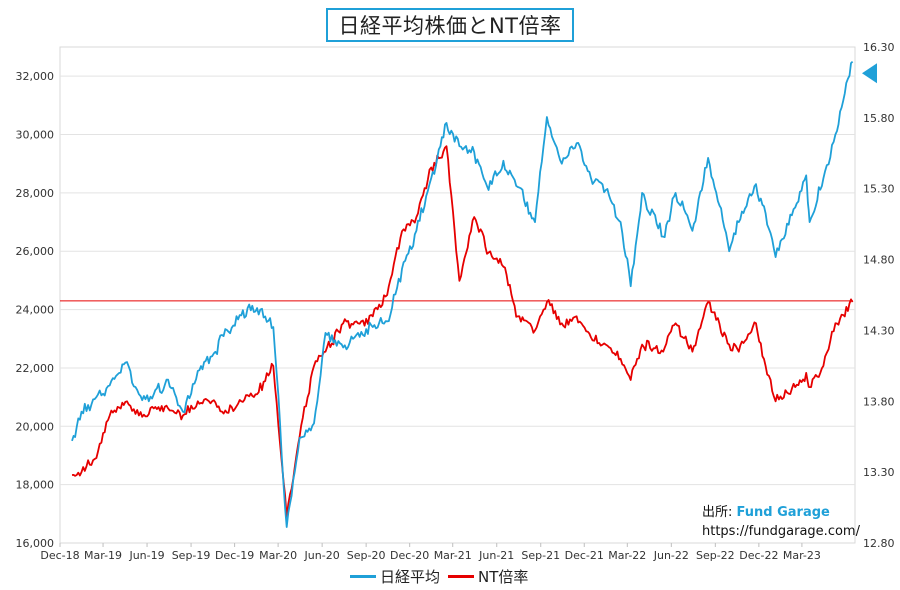 The image size is (900, 590). Describe the element at coordinates (496, 555) in the screenshot. I see `x-tick-label: Jun-21` at that location.